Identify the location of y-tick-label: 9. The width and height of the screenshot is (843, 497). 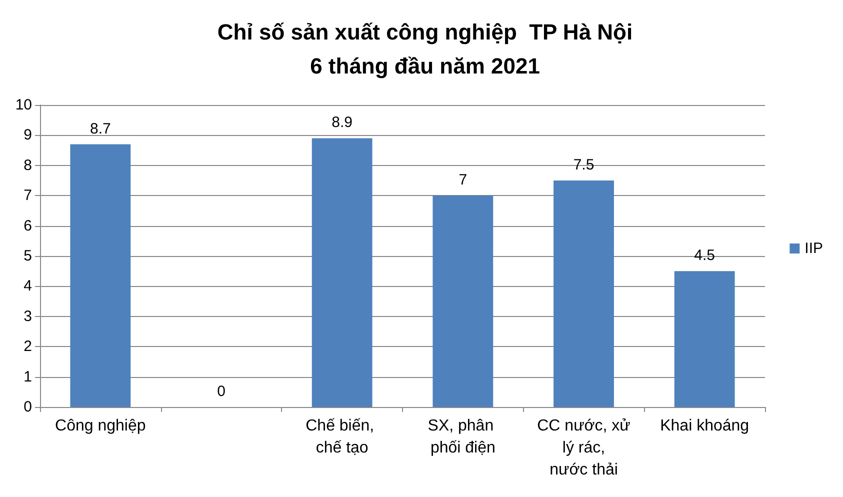
(28, 135).